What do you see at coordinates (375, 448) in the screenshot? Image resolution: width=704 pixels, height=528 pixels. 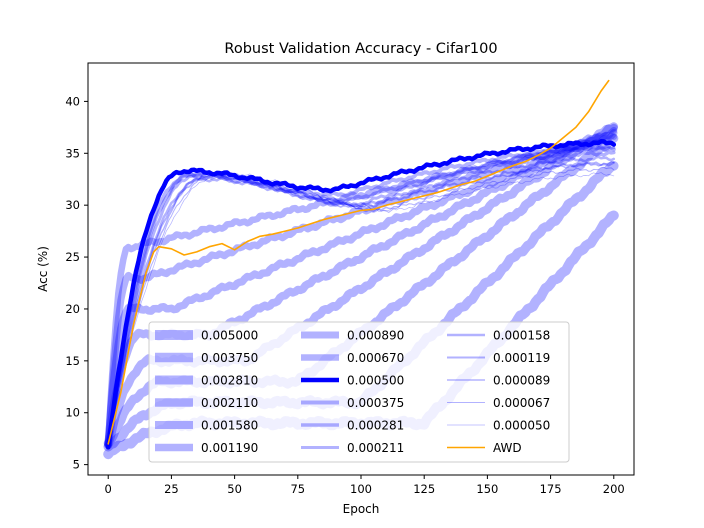 I see `legend-label-0.000211: 0.000211` at bounding box center [375, 448].